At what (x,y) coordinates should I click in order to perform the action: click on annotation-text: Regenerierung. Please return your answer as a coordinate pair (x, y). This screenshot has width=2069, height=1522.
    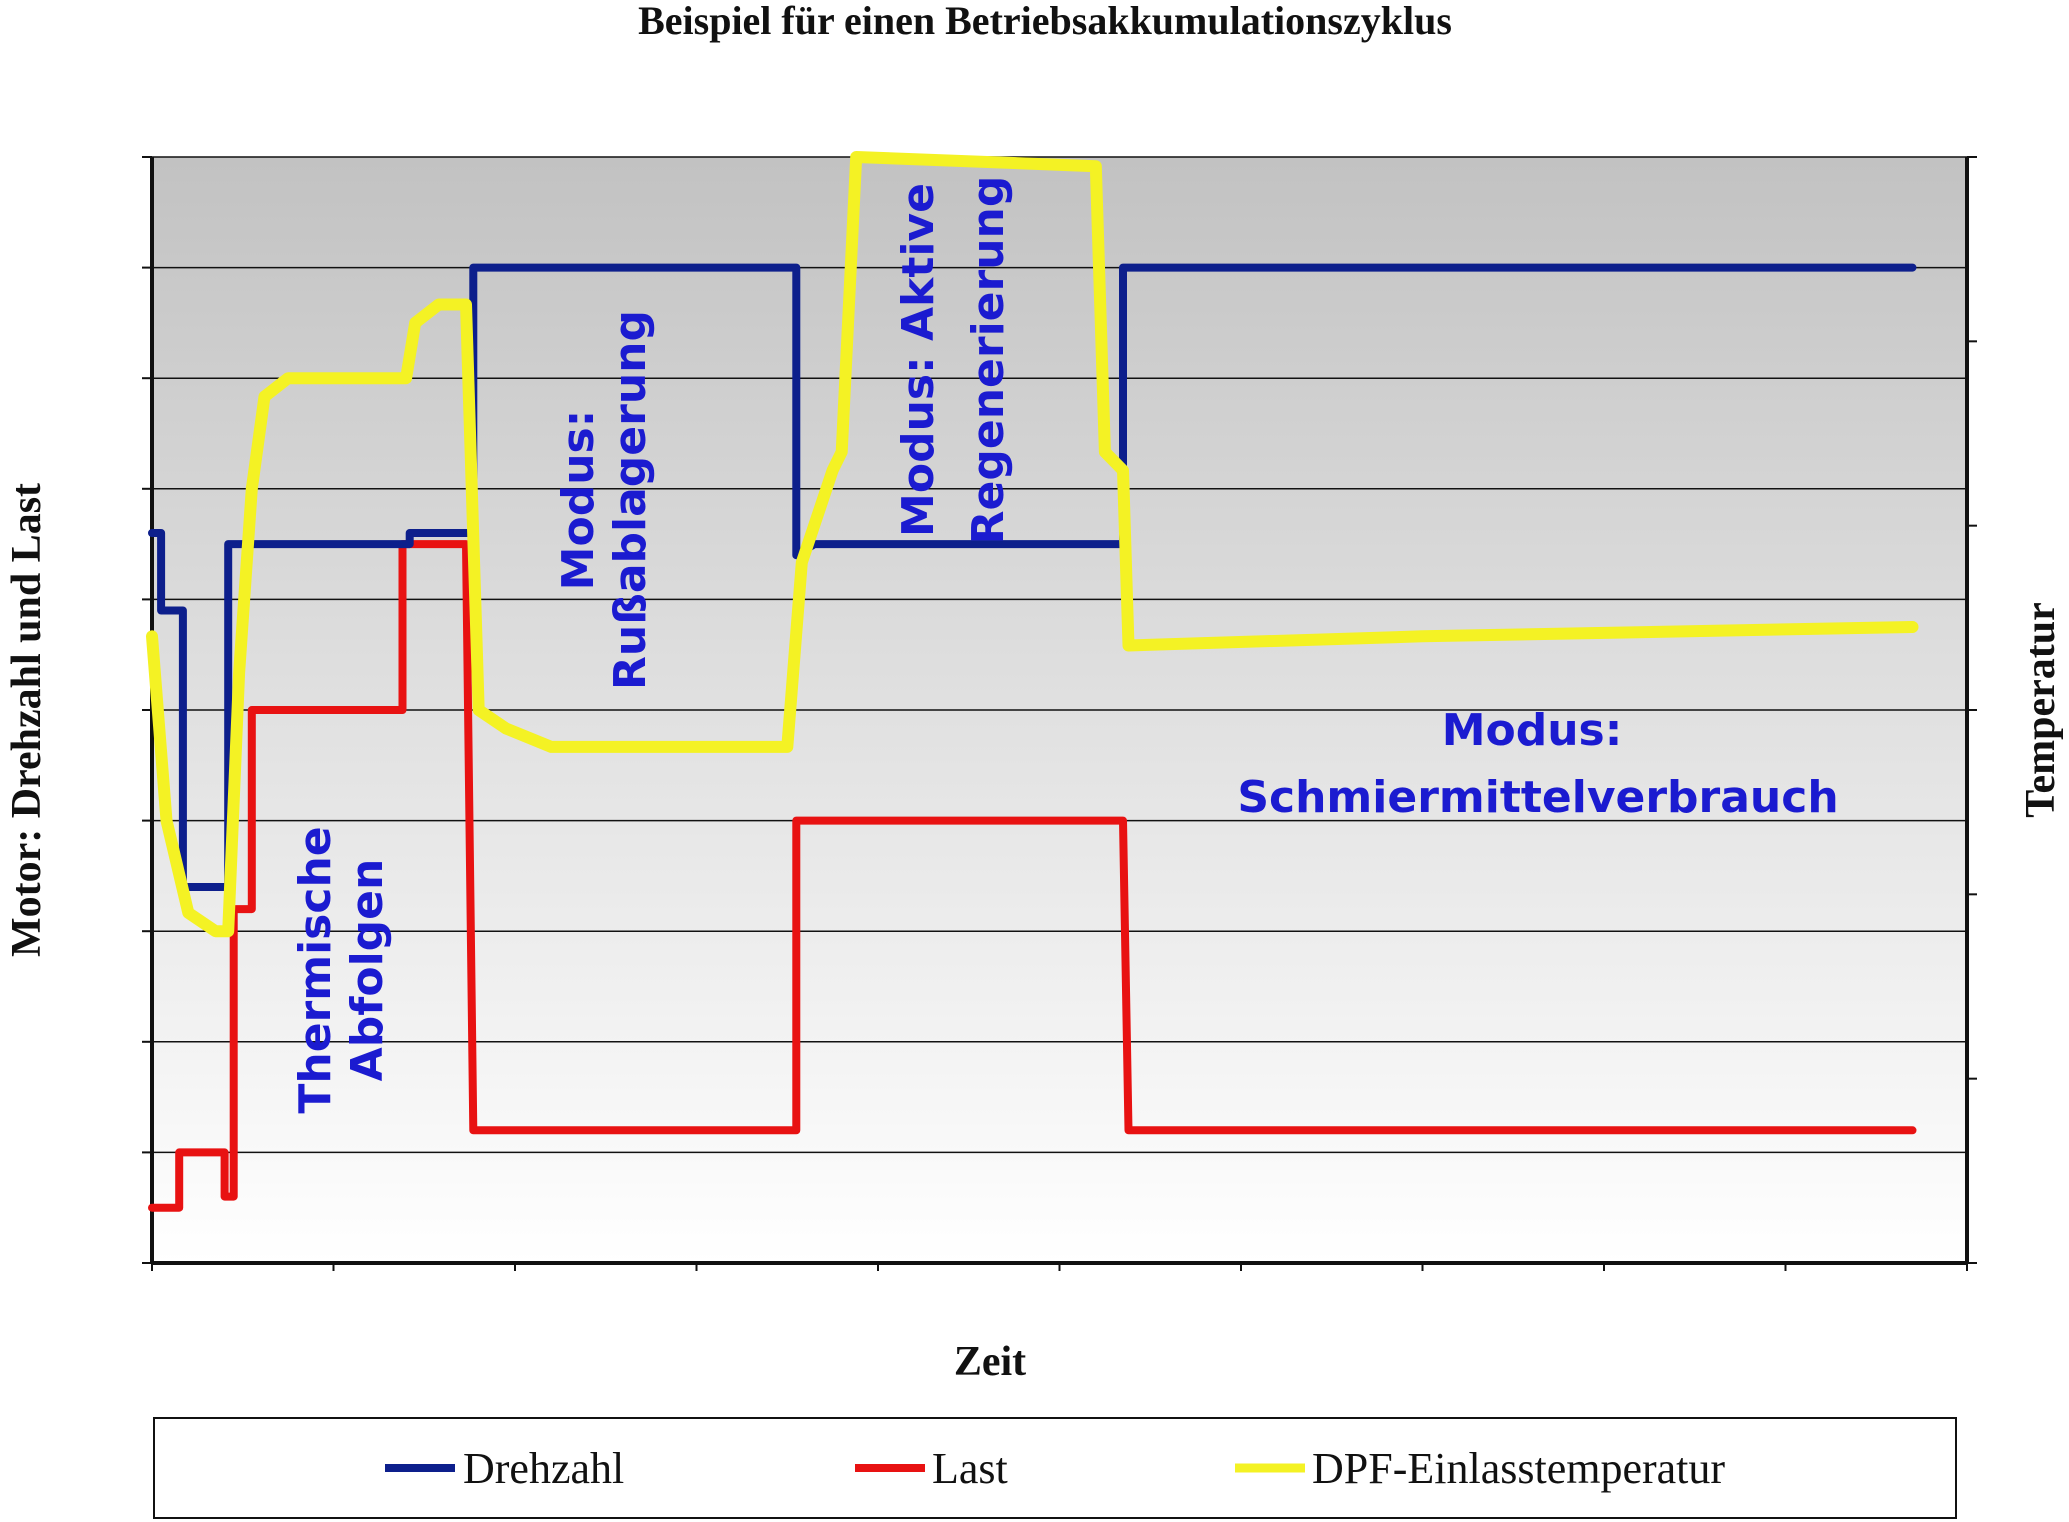
    Looking at the image, I should click on (988, 360).